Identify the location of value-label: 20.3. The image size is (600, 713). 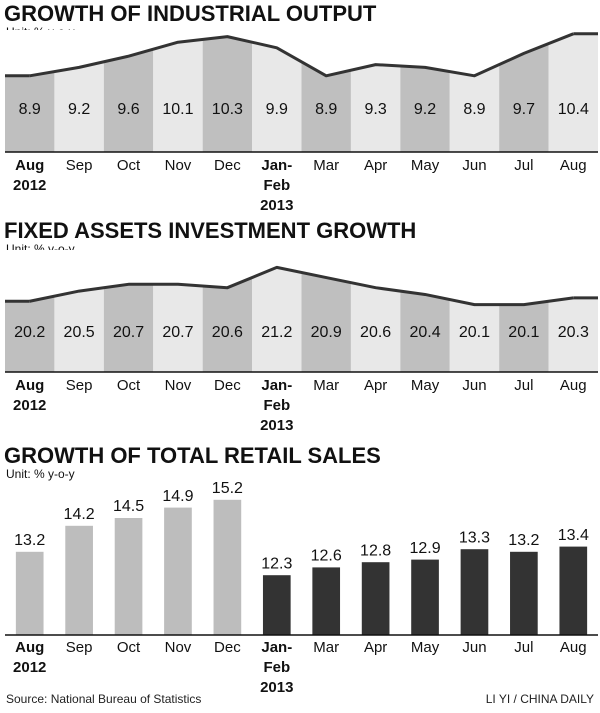
(573, 332).